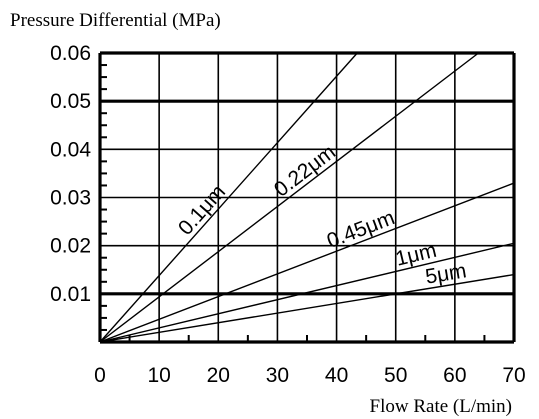 Image resolution: width=539 pixels, height=419 pixels. What do you see at coordinates (100, 375) in the screenshot?
I see `x-tick-label: 0` at bounding box center [100, 375].